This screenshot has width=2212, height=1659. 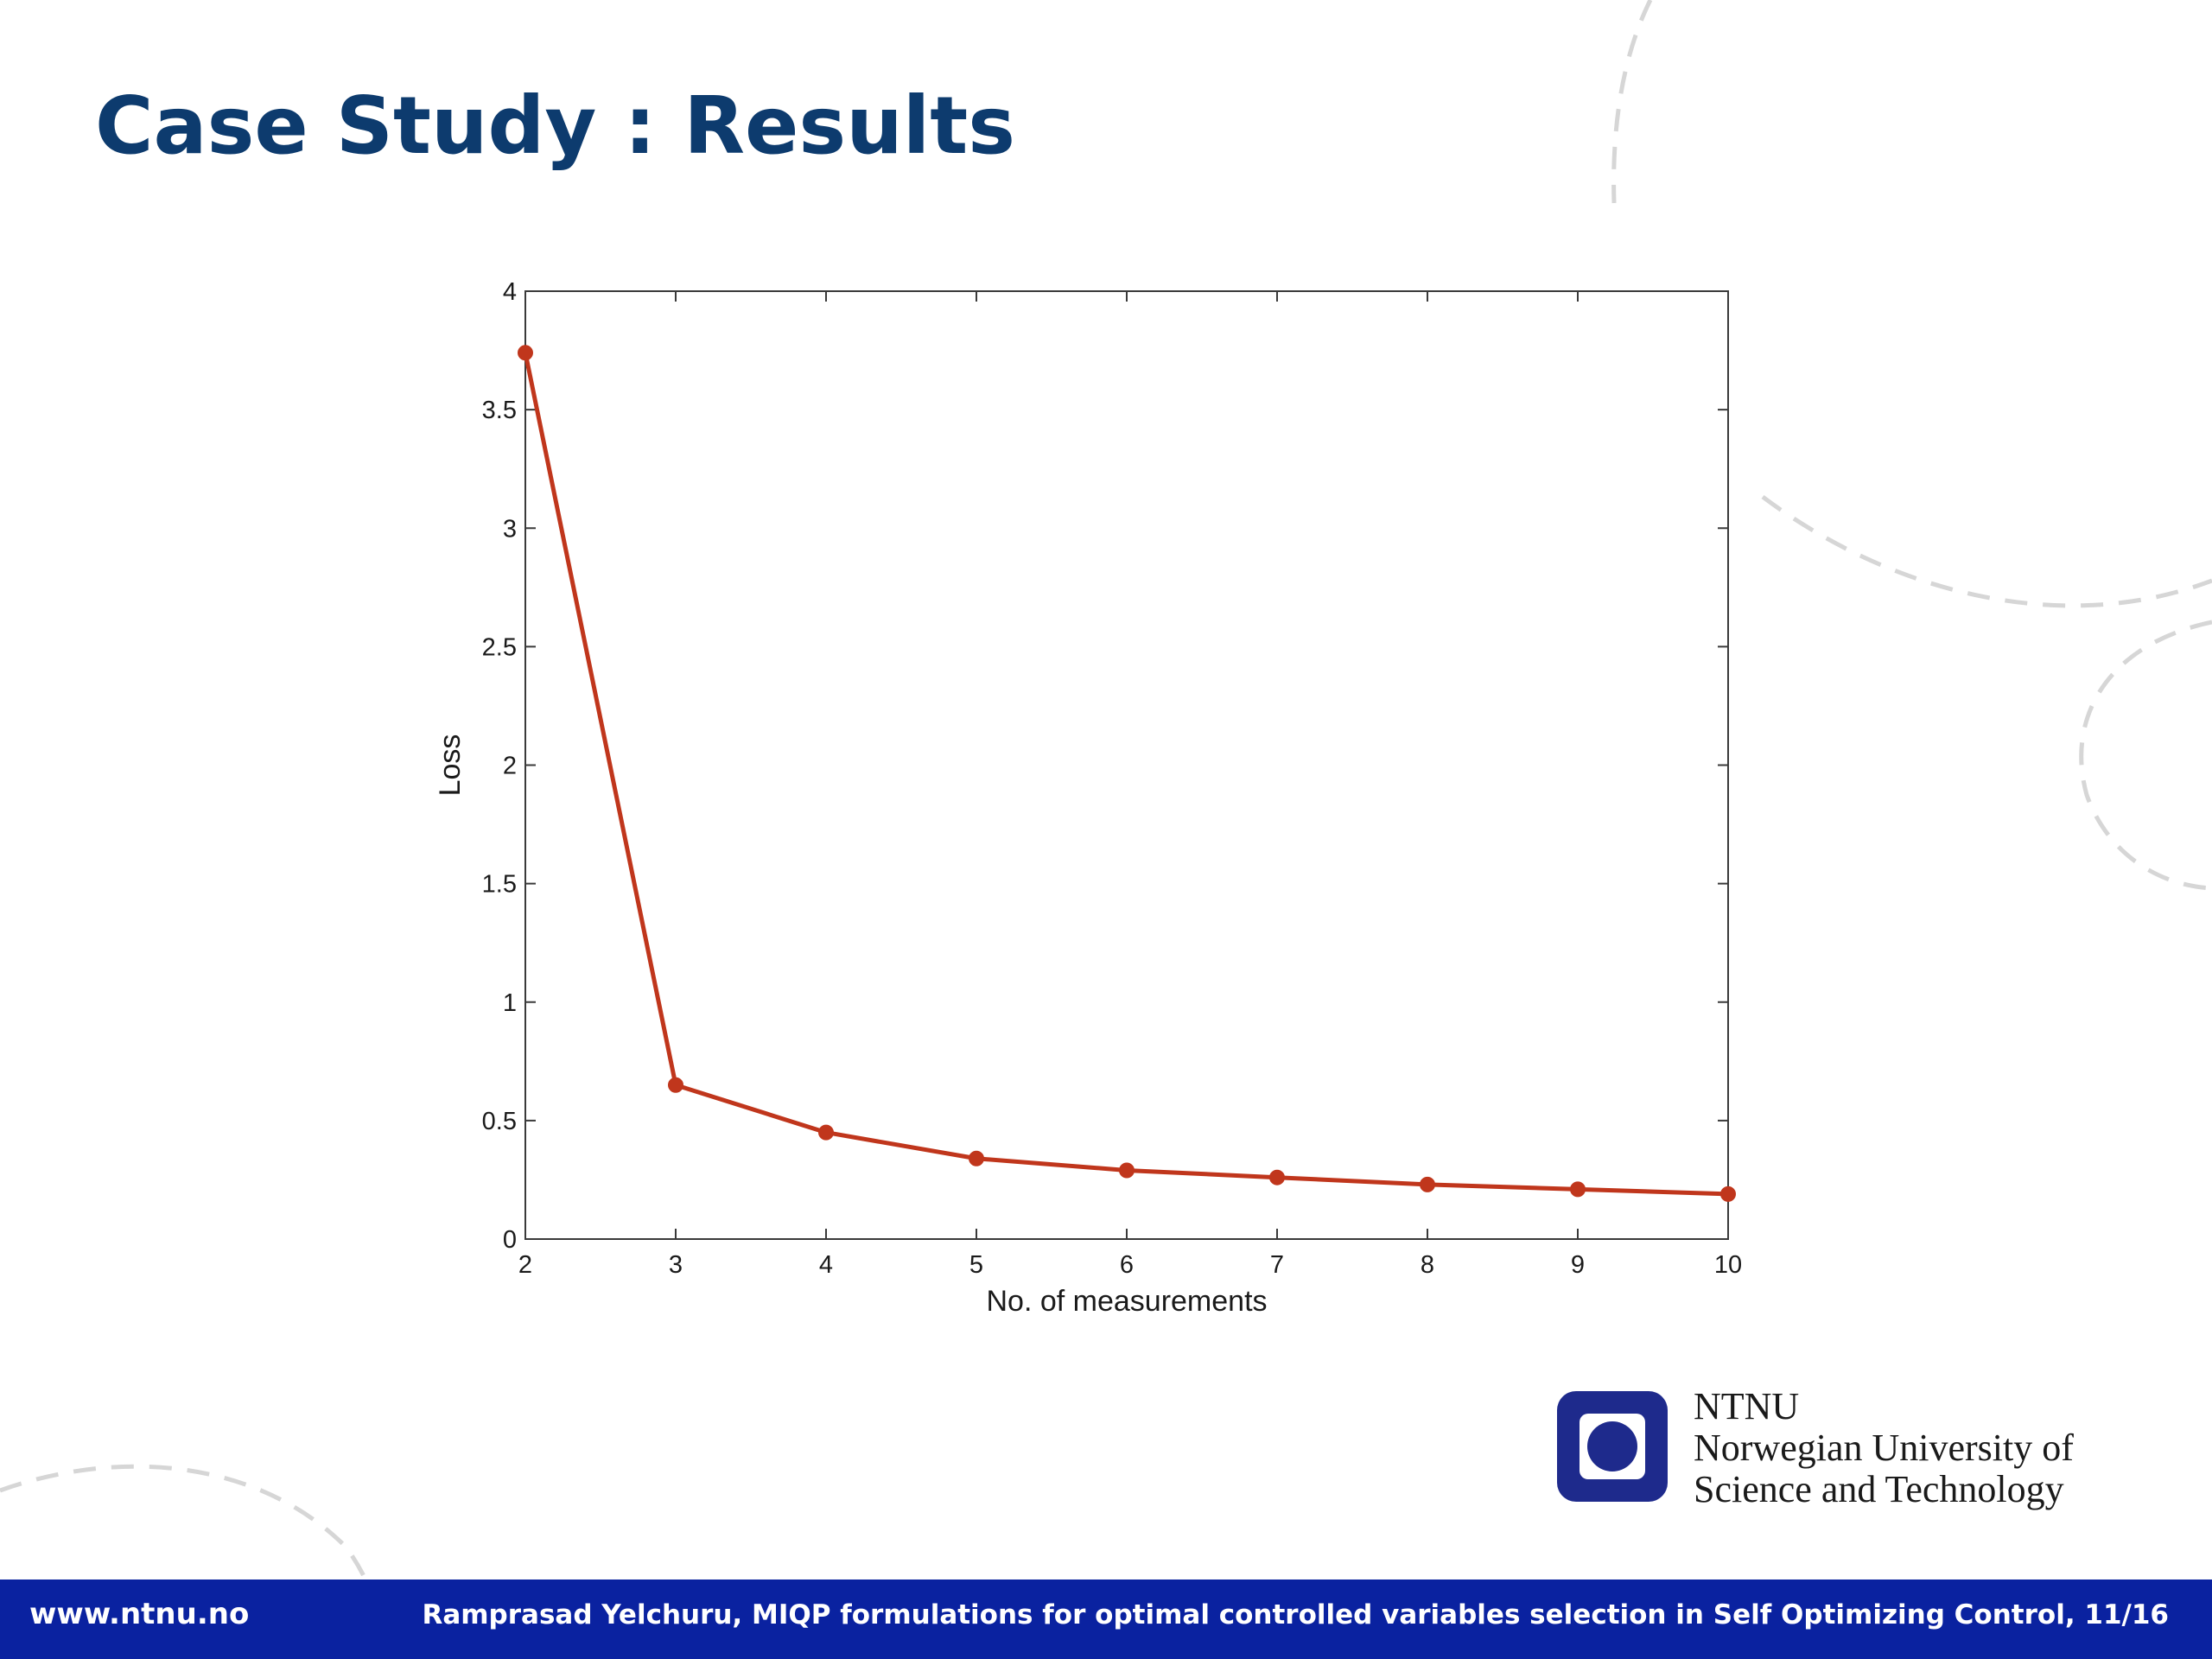 What do you see at coordinates (1578, 1265) in the screenshot?
I see `x-tick-label: 9` at bounding box center [1578, 1265].